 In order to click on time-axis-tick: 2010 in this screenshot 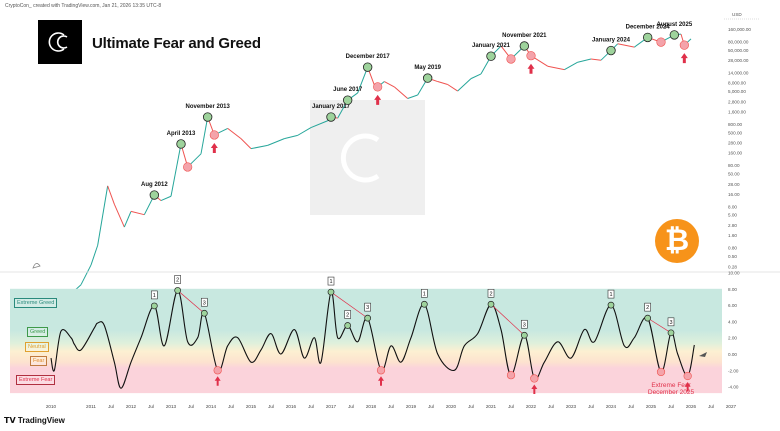, I will do `click(51, 406)`.